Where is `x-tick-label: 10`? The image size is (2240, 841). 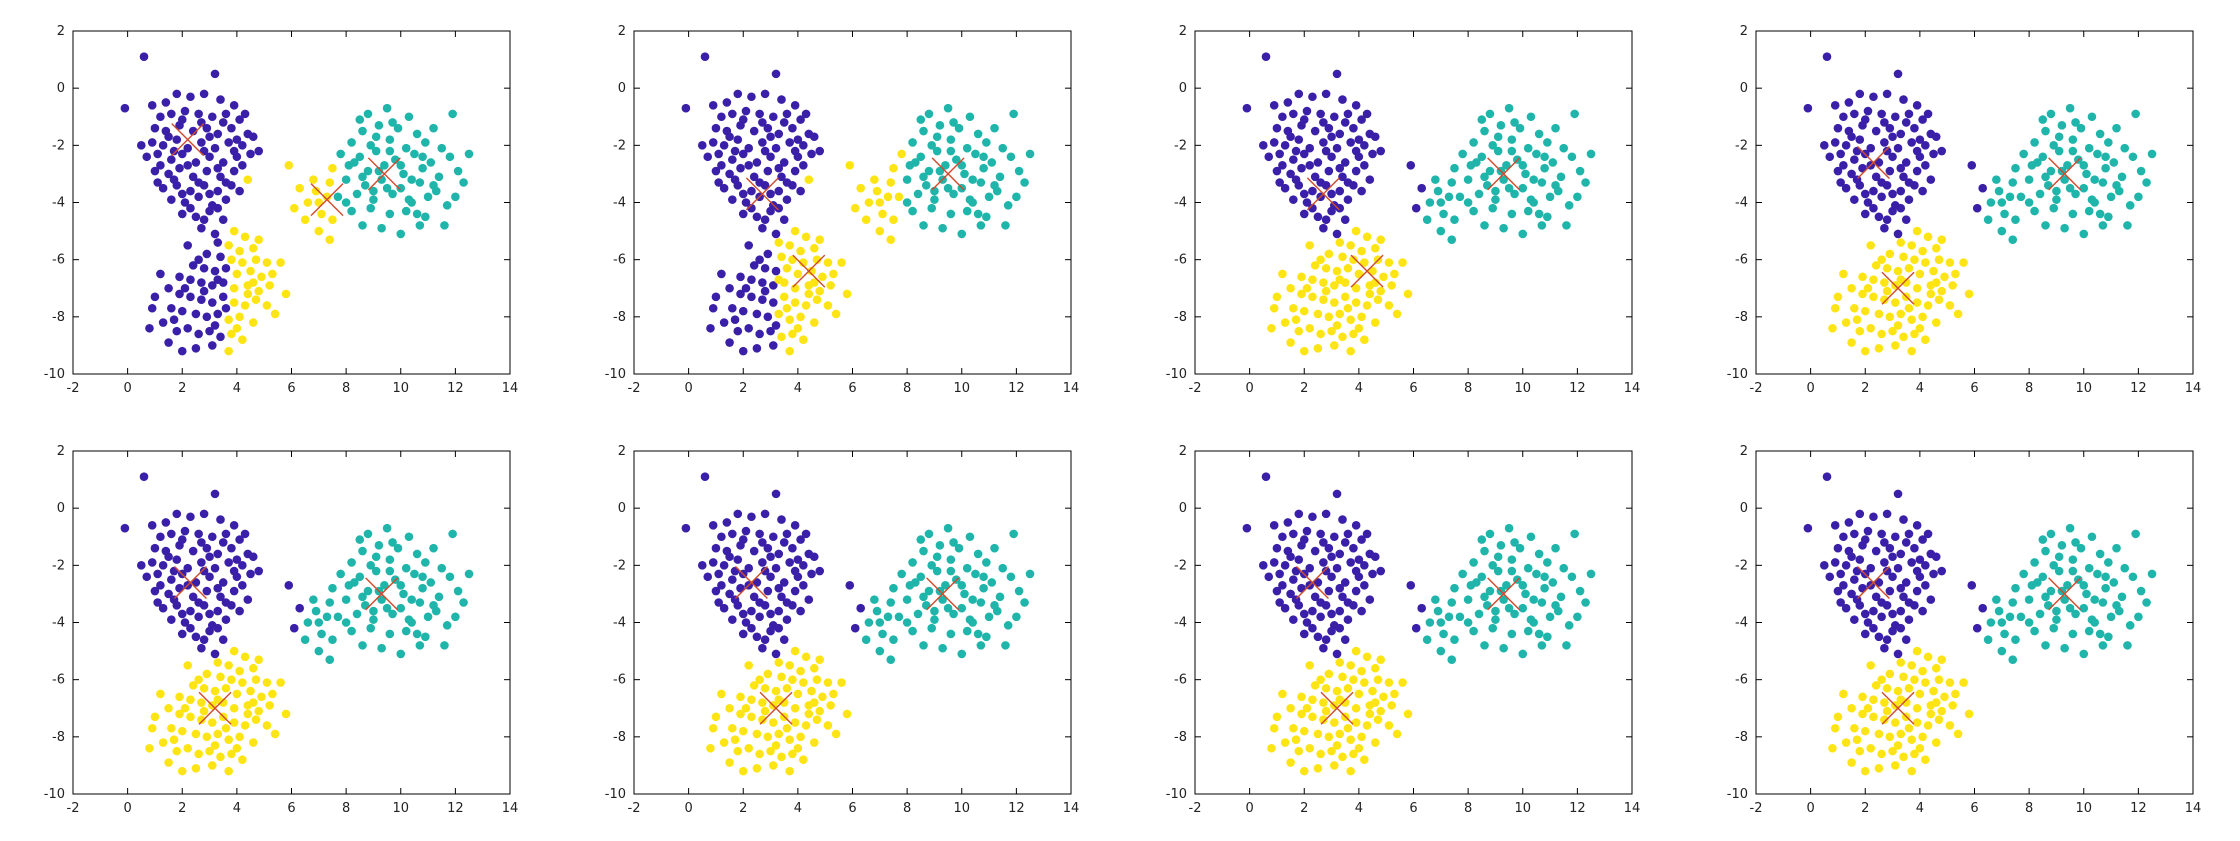
x-tick-label: 10 is located at coordinates (1522, 808).